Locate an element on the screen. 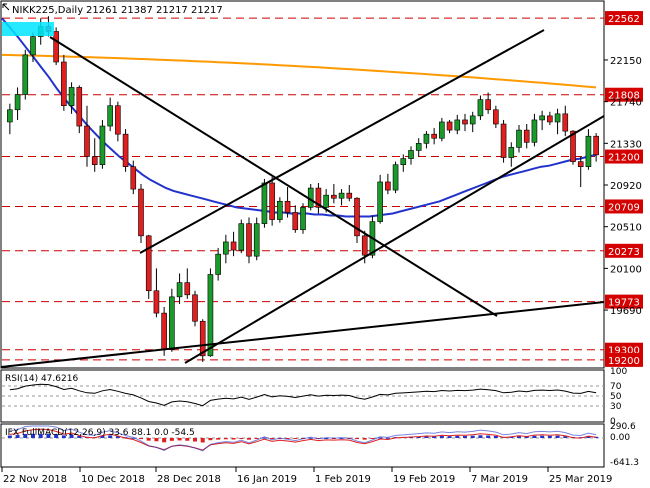  level-price-label: 21808 is located at coordinates (624, 96).